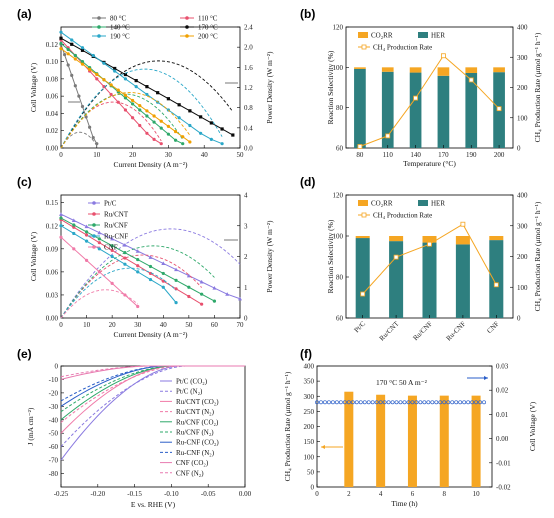  What do you see at coordinates (306, 354) in the screenshot?
I see `panel-label: (f)` at bounding box center [306, 354].